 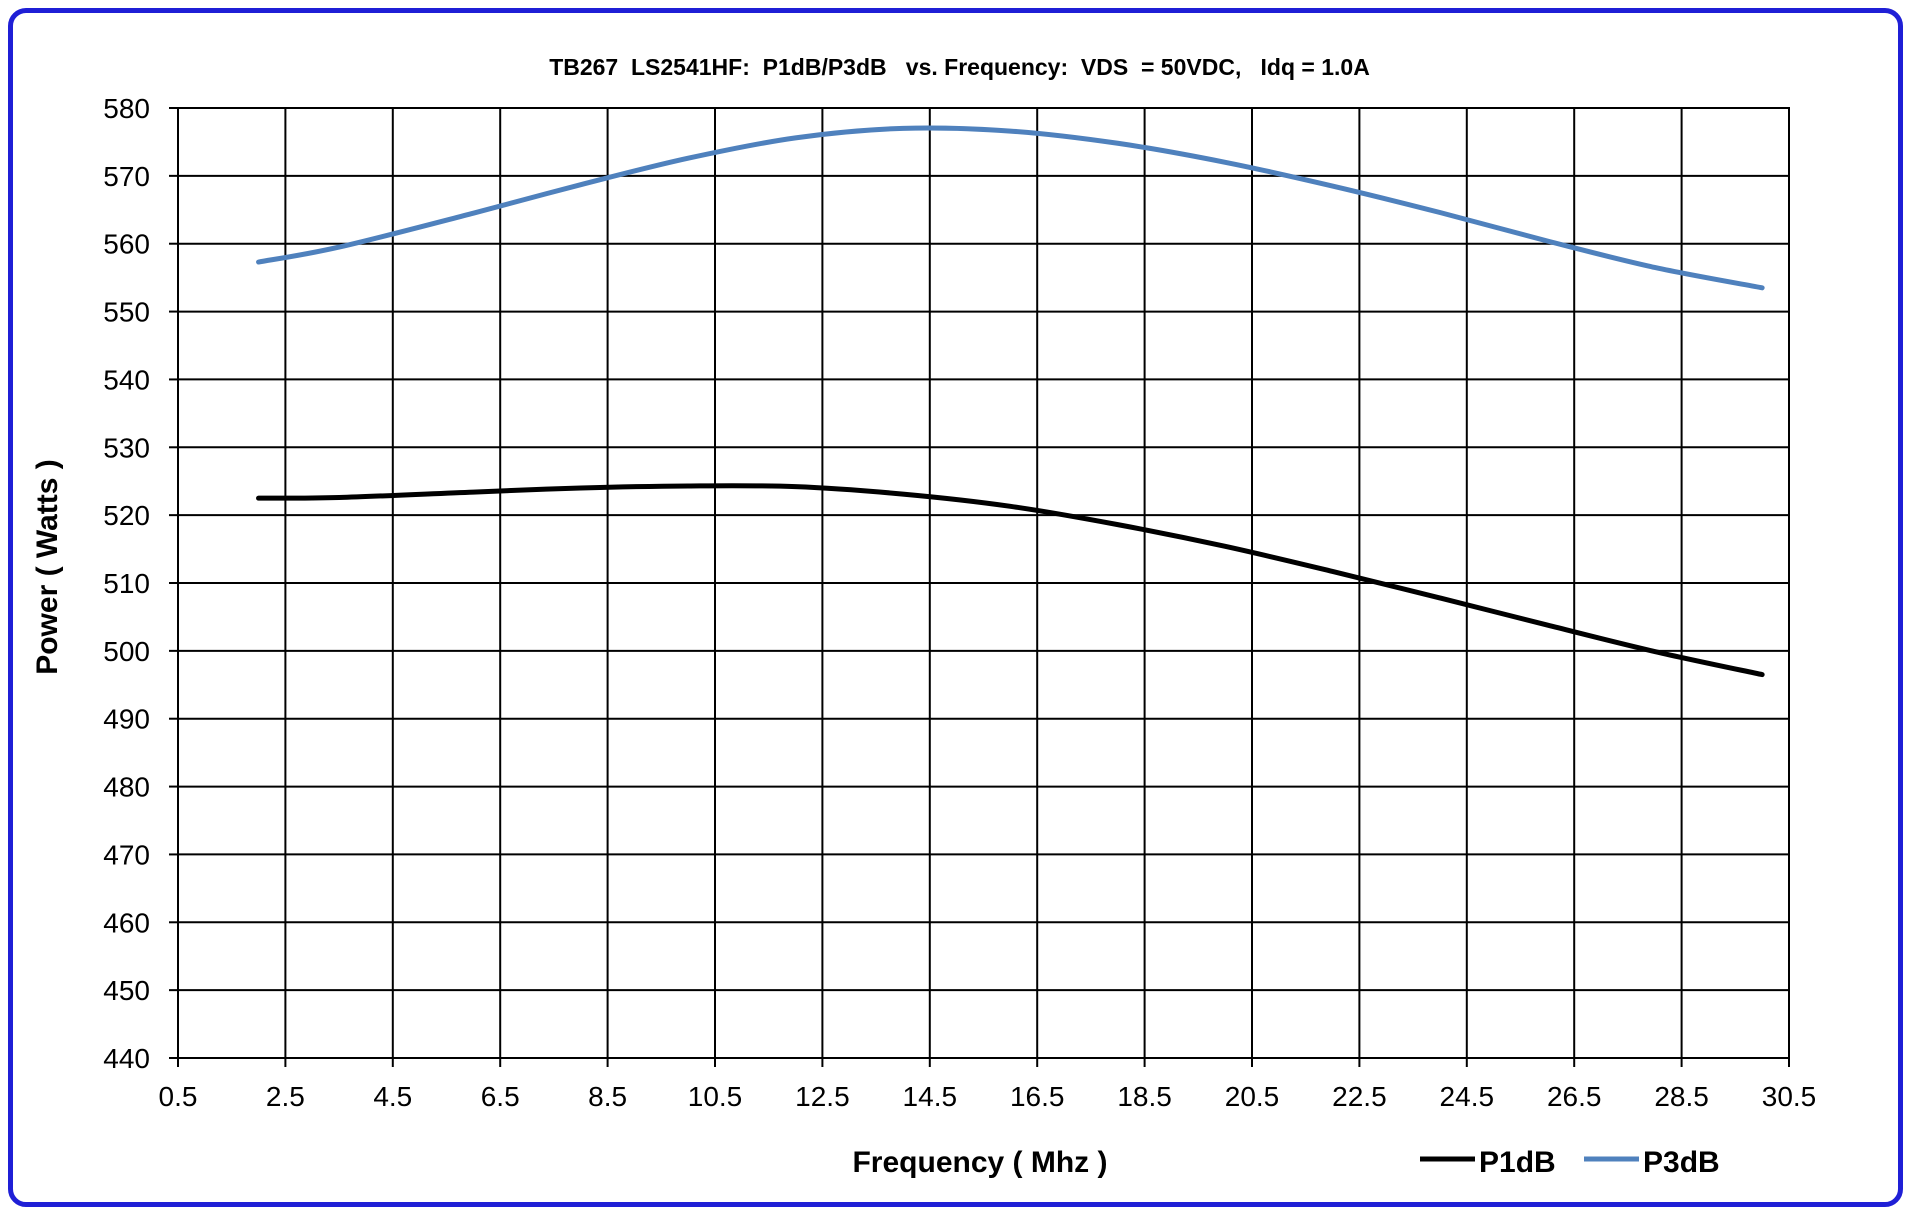 What do you see at coordinates (607, 1096) in the screenshot?
I see `x-tick-label-4: 8.5` at bounding box center [607, 1096].